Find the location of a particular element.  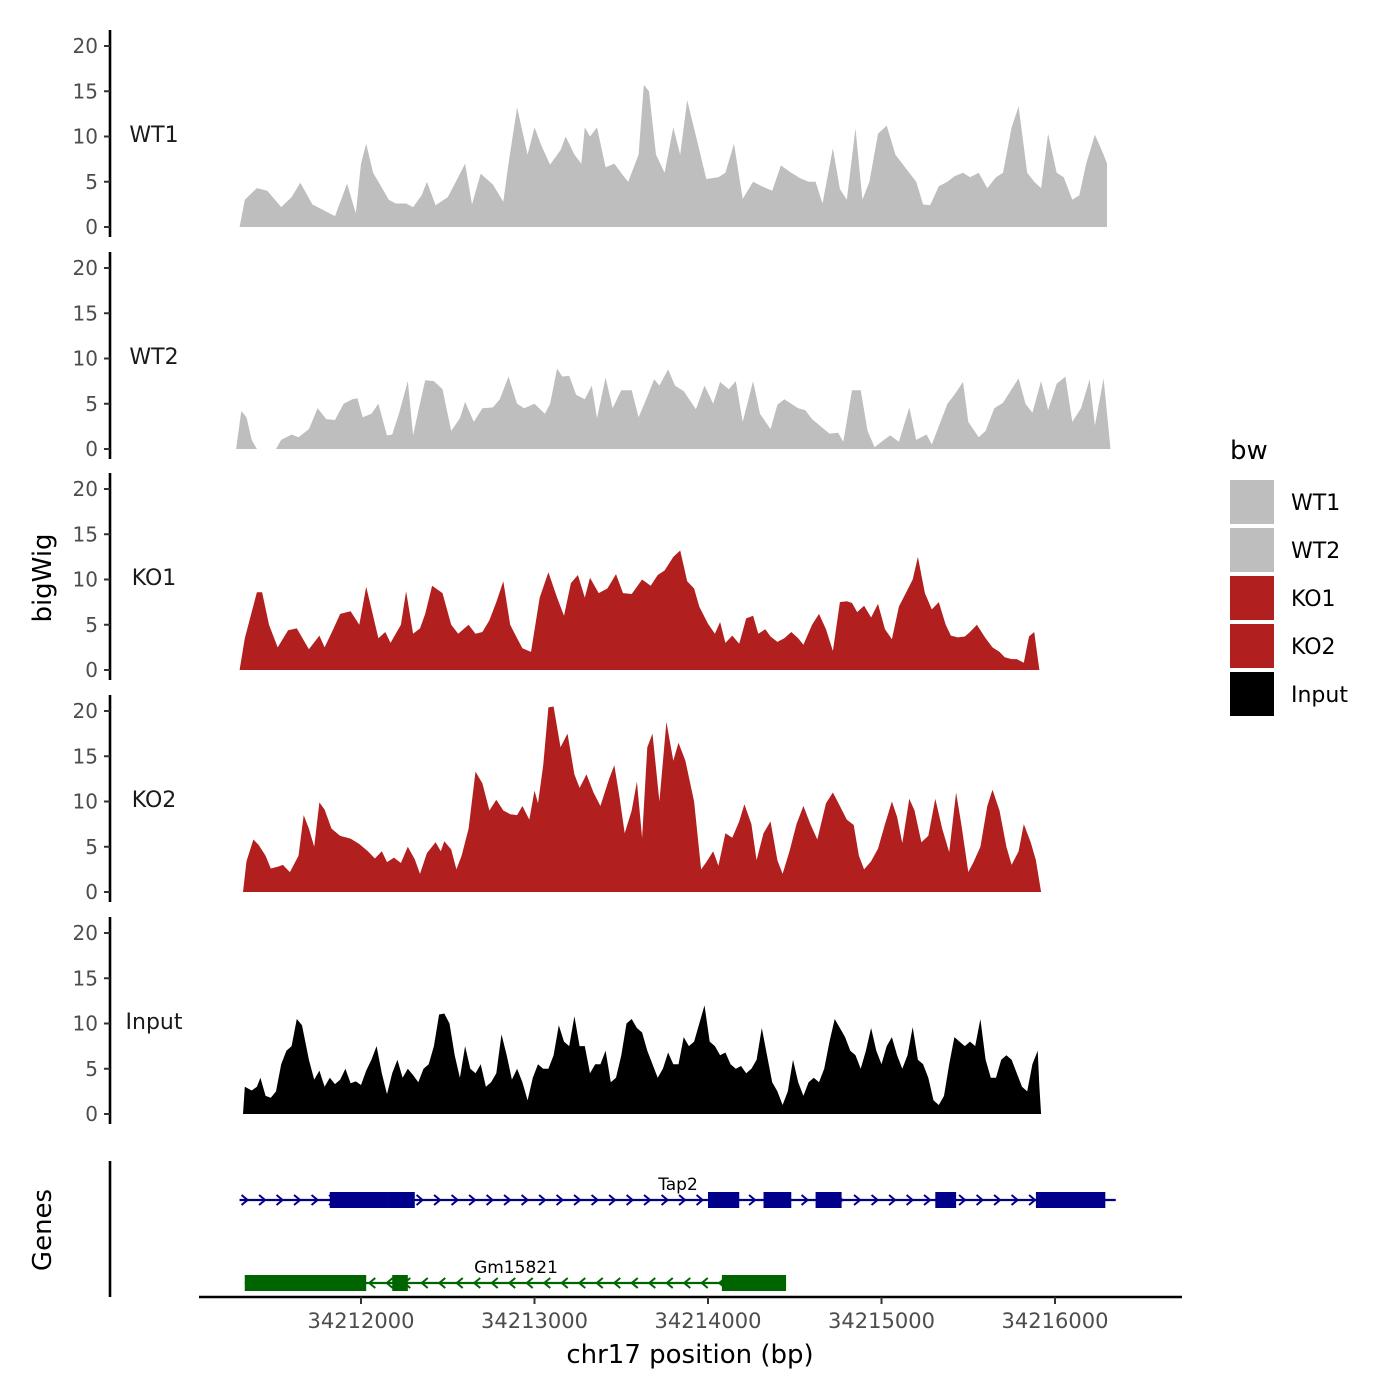

track-ko1: 0 5 10 15 20 KO1 is located at coordinates (556, 577).